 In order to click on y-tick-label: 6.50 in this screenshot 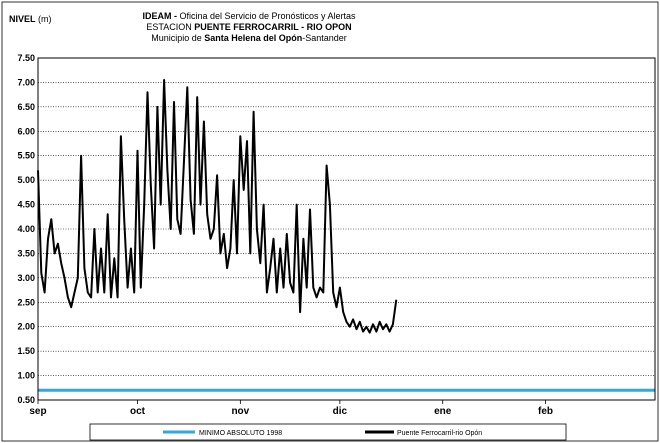, I will do `click(26, 107)`.